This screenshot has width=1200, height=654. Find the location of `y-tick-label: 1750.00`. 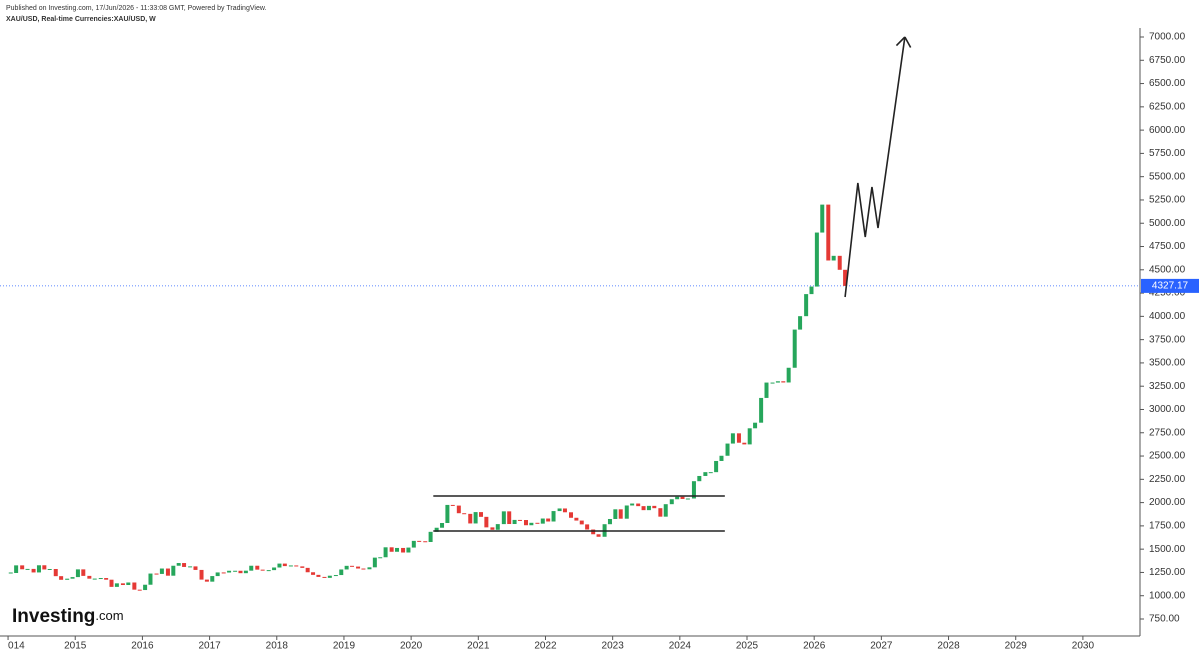

y-tick-label: 1750.00 is located at coordinates (1167, 526).